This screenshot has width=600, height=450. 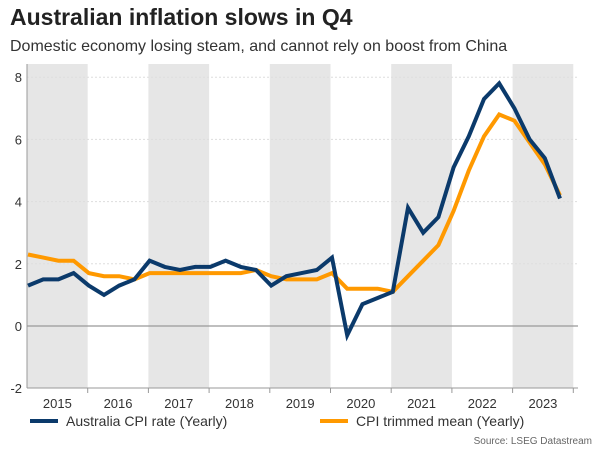 What do you see at coordinates (181, 17) in the screenshot?
I see `chart-title: Australian inflation slows in Q4` at bounding box center [181, 17].